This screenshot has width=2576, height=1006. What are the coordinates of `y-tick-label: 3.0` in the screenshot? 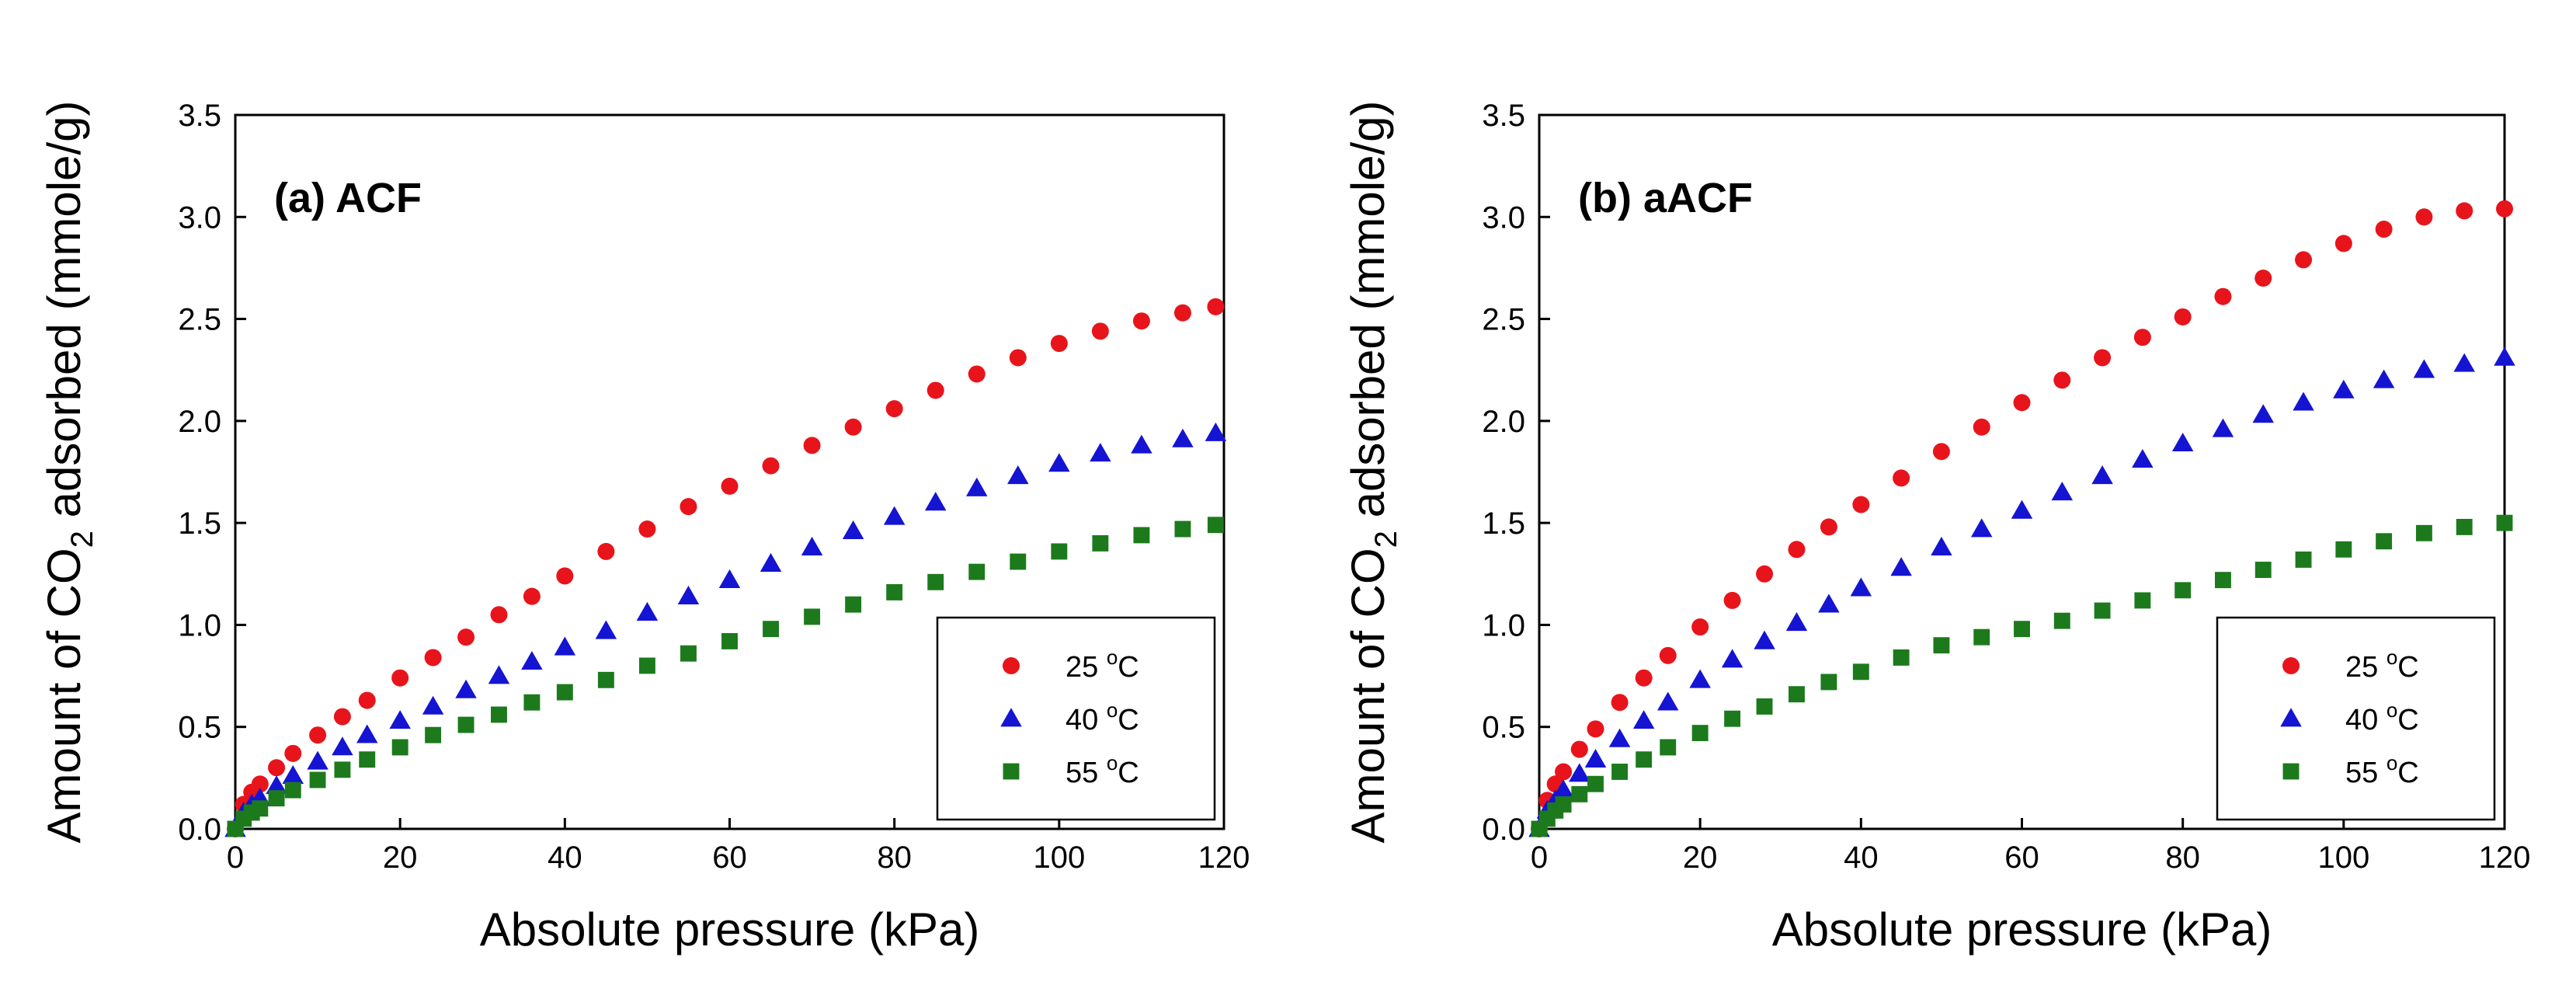 It's located at (1503, 217).